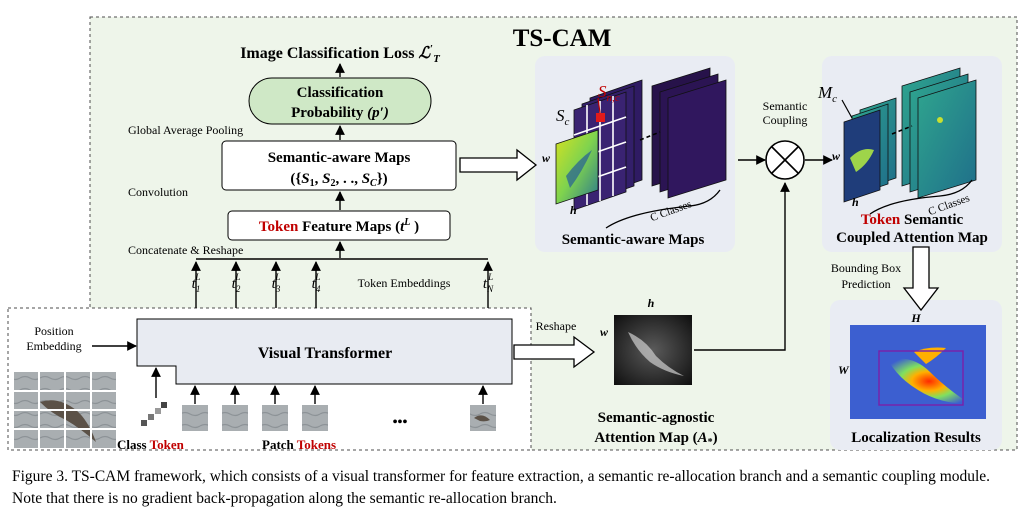 The width and height of the screenshot is (1029, 513). What do you see at coordinates (340, 113) in the screenshot?
I see `classification-probability-line2: Probability (p′)` at bounding box center [340, 113].